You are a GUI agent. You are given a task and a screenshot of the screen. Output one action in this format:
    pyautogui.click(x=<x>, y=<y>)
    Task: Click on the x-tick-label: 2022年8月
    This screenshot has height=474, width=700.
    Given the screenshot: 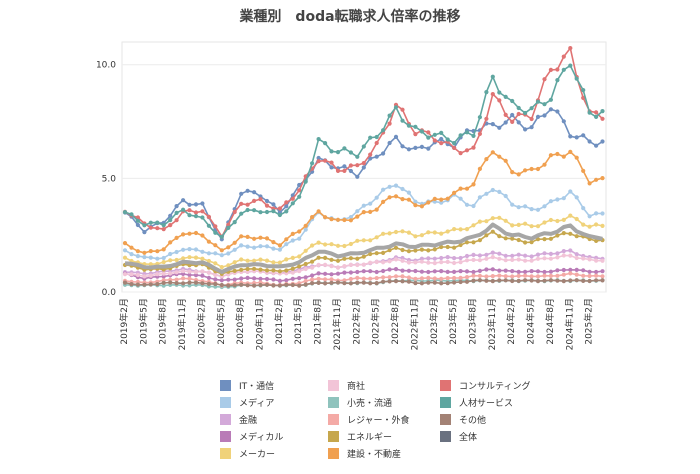 What is the action you would take?
    pyautogui.click(x=395, y=321)
    